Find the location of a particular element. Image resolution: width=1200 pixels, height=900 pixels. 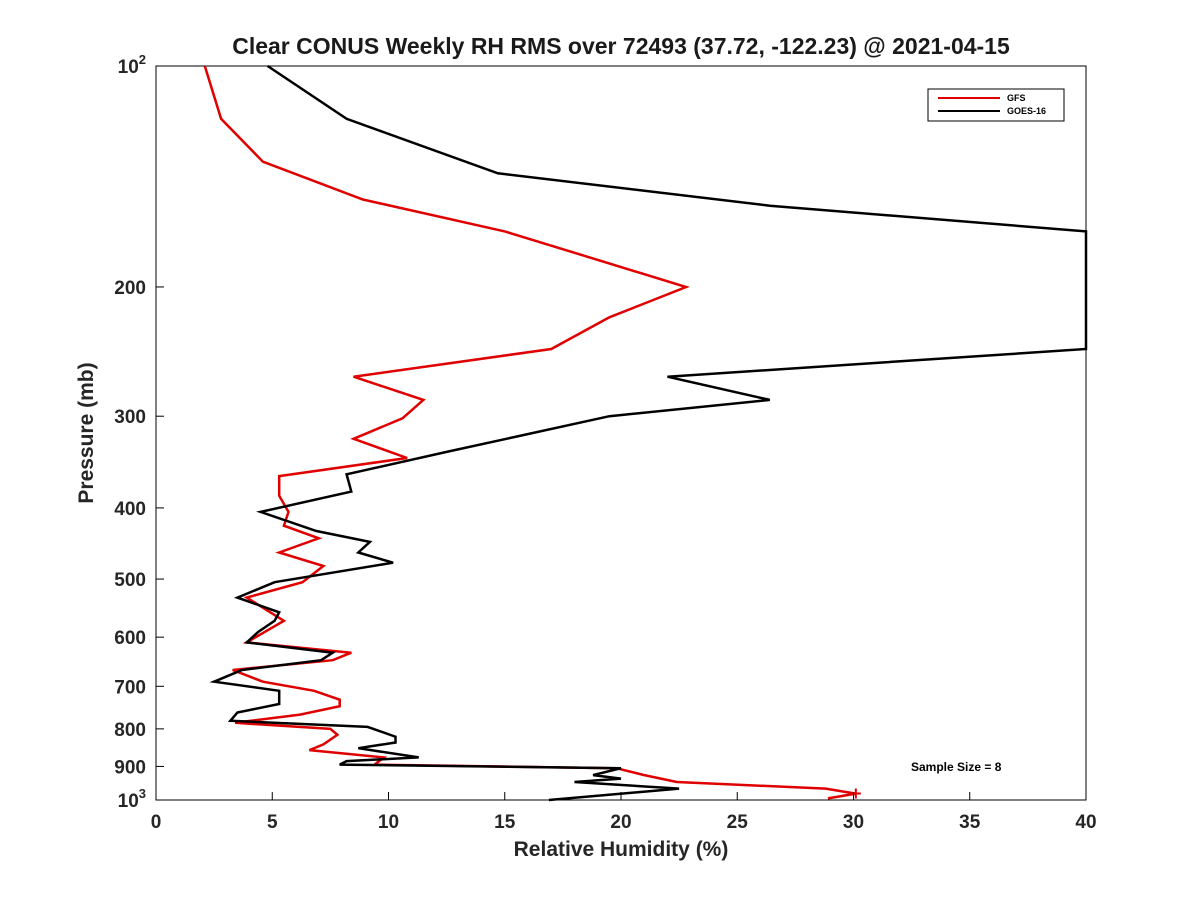

y-tick-label: 300 is located at coordinates (130, 417).